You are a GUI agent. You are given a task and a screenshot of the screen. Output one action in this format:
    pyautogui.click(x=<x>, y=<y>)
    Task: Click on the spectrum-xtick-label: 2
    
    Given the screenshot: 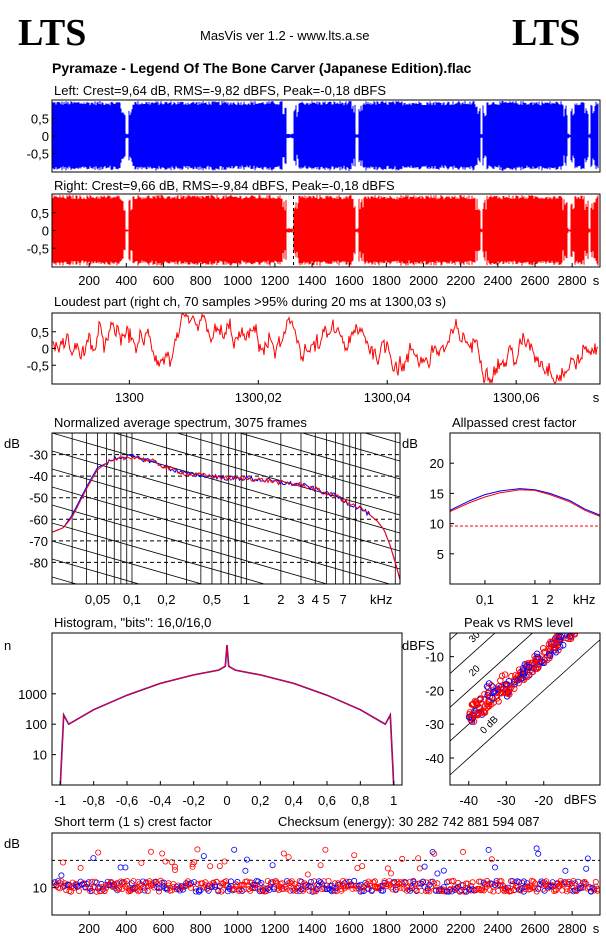 What is the action you would take?
    pyautogui.click(x=280, y=599)
    